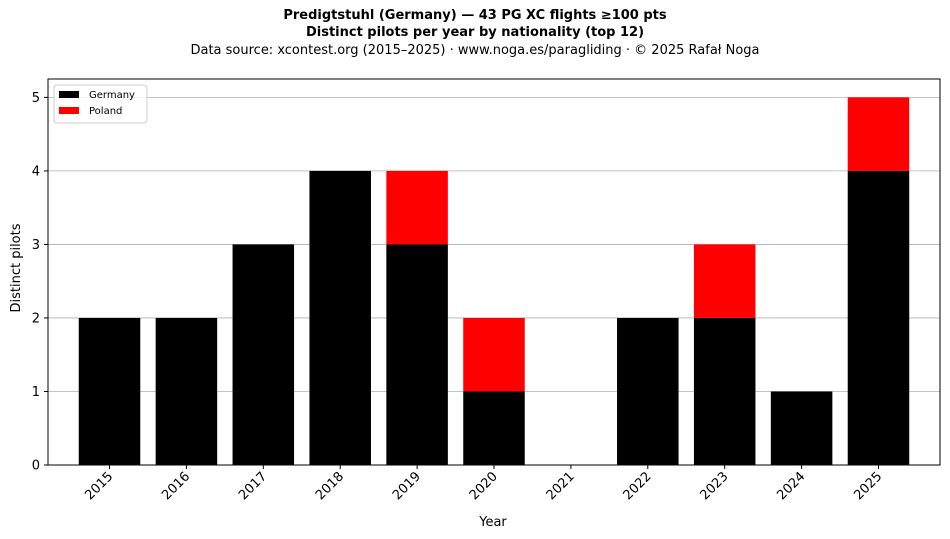 The height and width of the screenshot is (539, 950). What do you see at coordinates (40, 282) in the screenshot?
I see `y-axis: 0 1 2 3 4 5` at bounding box center [40, 282].